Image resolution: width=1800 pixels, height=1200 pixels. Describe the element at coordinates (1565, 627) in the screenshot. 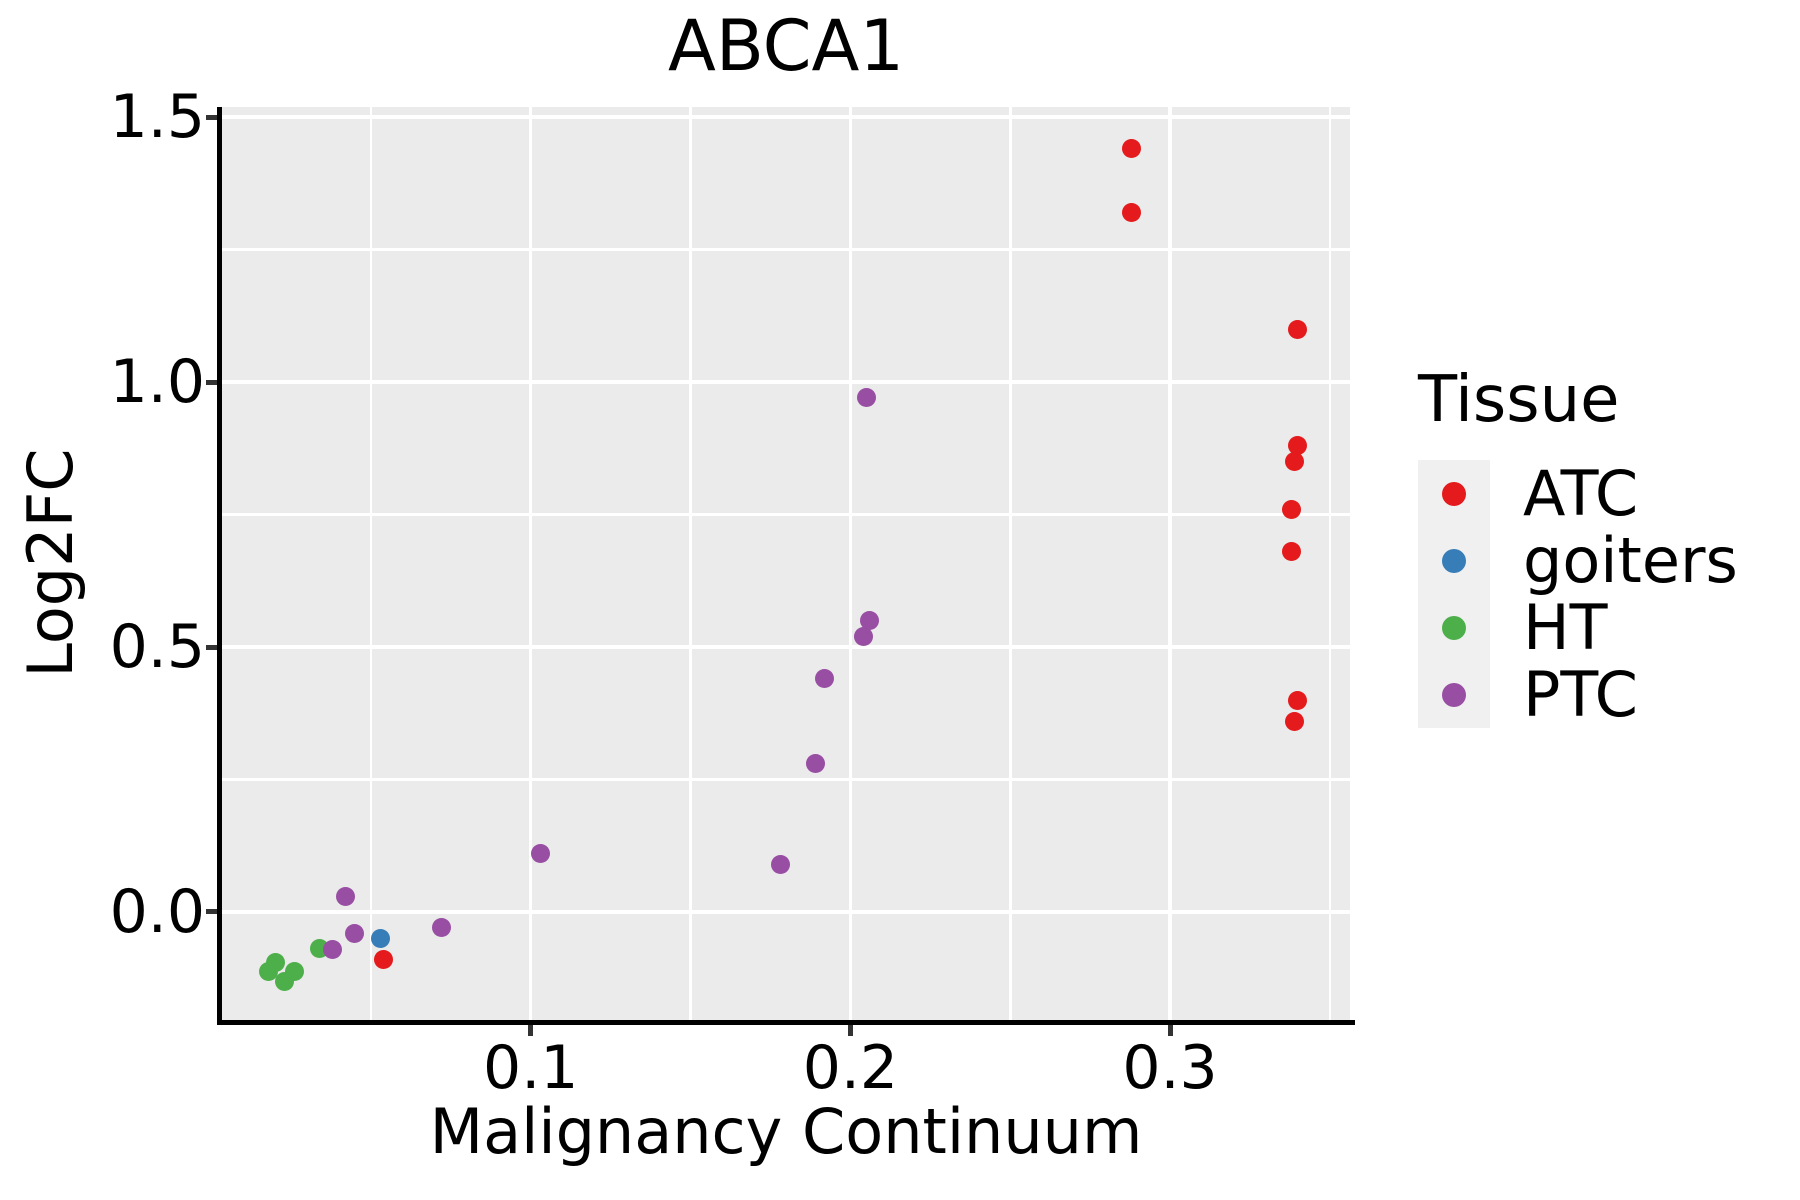

I see `legend-label: HT` at that location.